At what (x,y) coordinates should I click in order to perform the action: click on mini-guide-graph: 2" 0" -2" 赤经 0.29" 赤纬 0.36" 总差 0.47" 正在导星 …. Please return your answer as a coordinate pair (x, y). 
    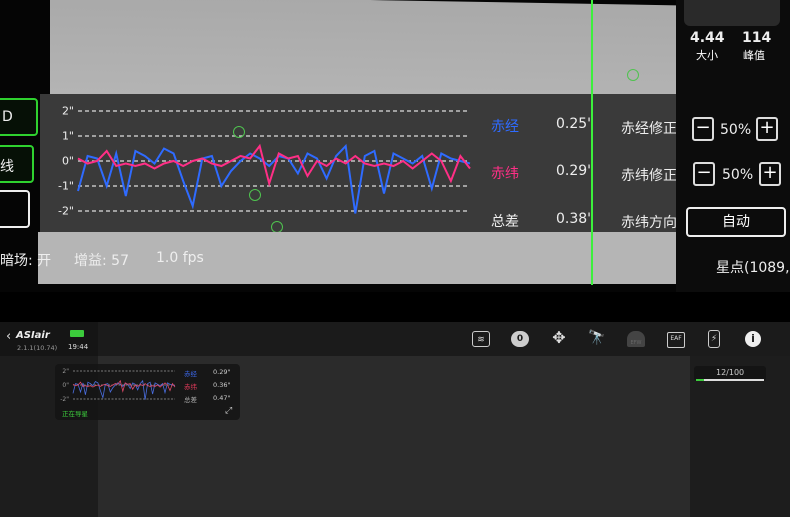
    Looking at the image, I should click on (147, 392).